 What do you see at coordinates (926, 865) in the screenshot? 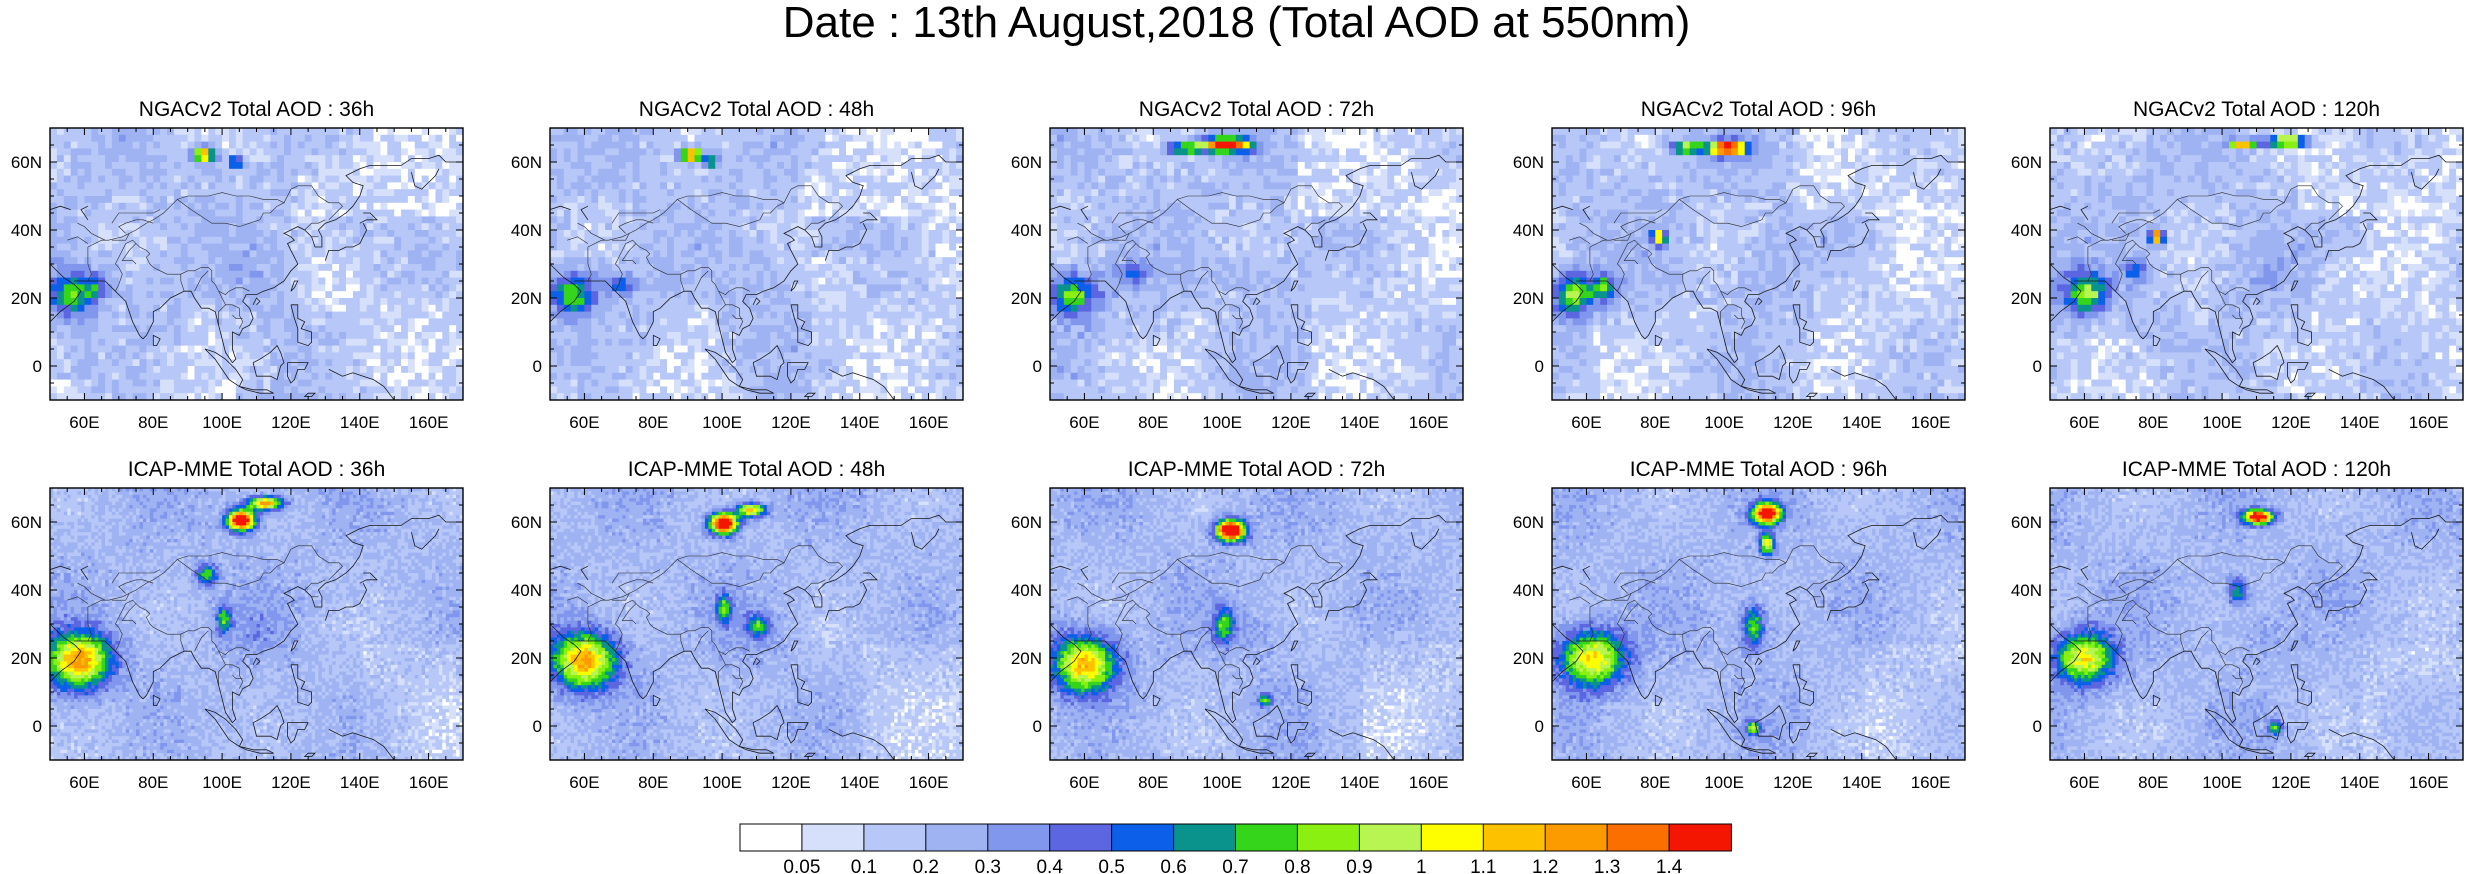
I see `colorbar-label: 0.2` at bounding box center [926, 865].